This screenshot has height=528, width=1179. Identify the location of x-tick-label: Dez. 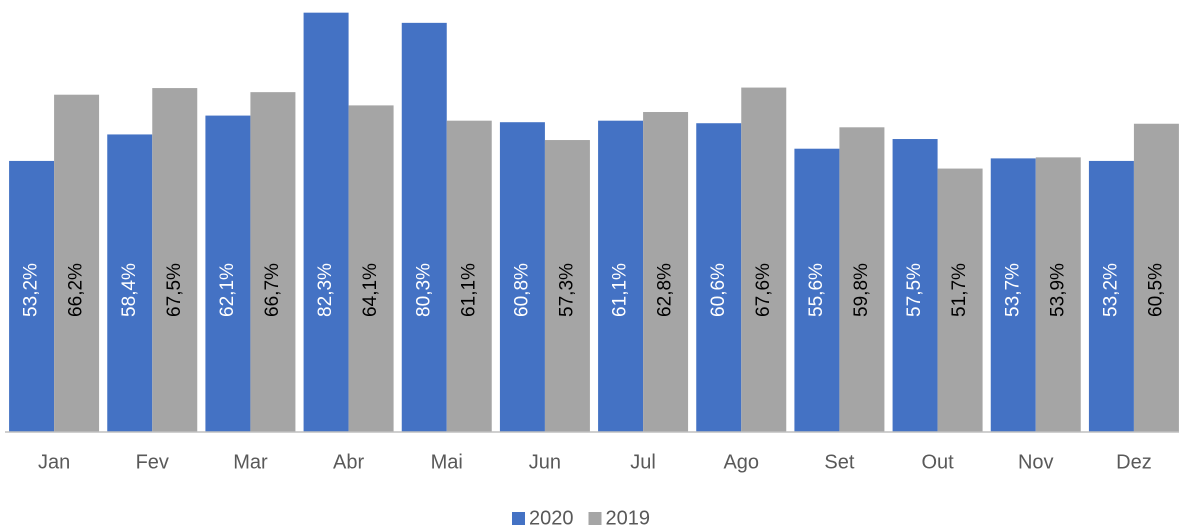
(1134, 462).